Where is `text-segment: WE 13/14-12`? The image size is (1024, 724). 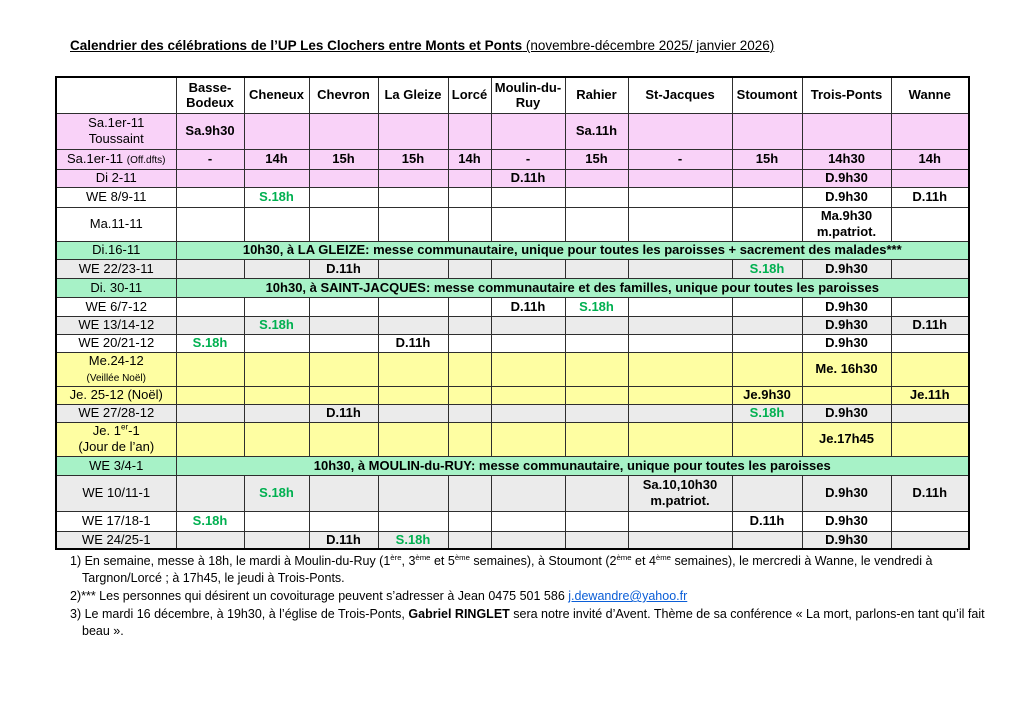
text-segment: WE 13/14-12 is located at coordinates (116, 325).